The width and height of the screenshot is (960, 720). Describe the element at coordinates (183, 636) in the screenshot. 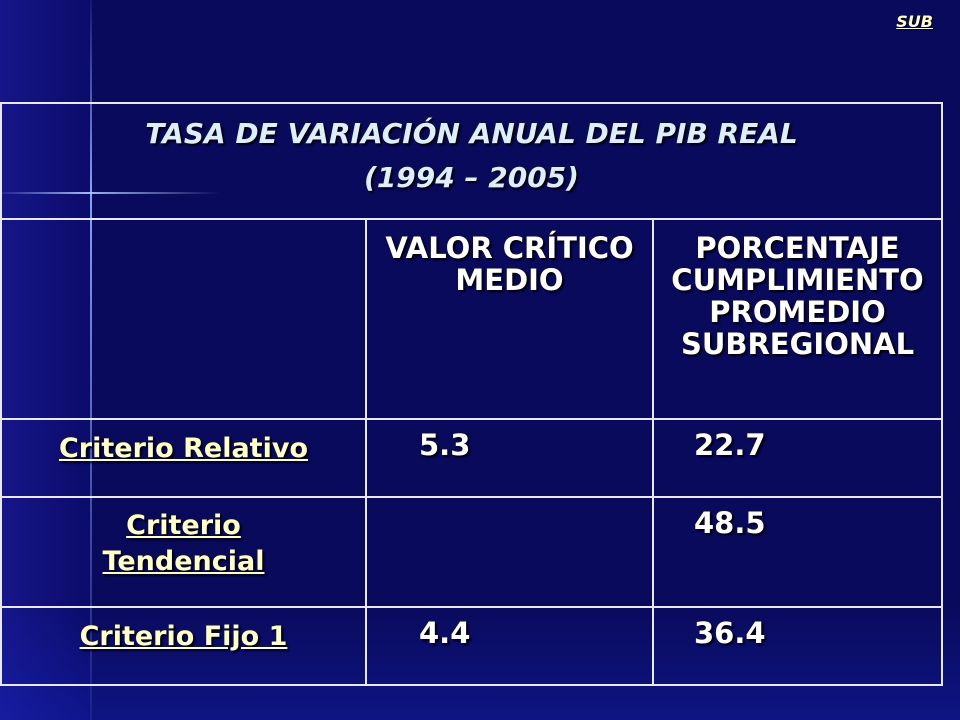

I see `row-link: Criterio Fijo 1` at that location.